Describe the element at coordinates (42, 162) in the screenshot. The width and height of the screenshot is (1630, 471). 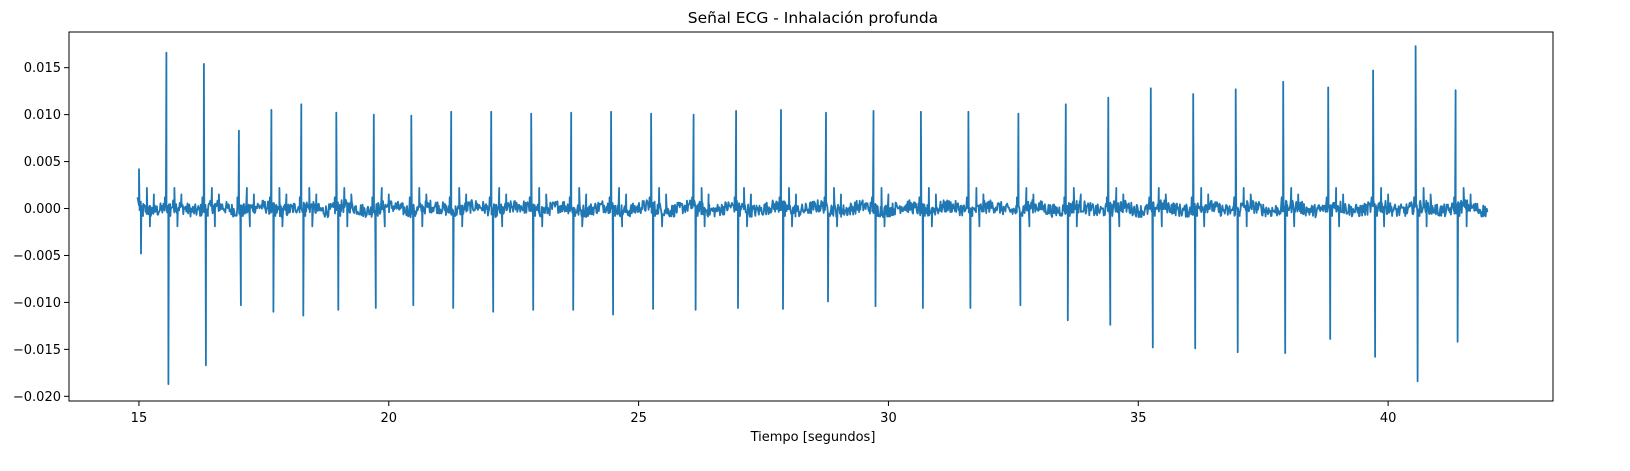
I see `y-tick-label: 0.005` at that location.